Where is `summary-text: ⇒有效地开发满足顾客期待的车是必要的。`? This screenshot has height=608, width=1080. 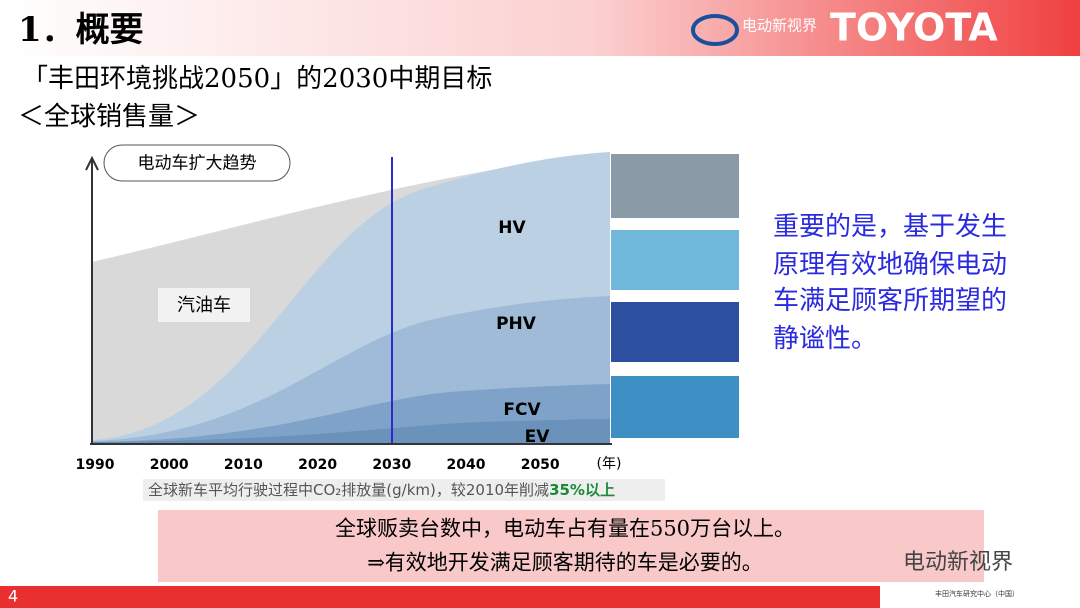
summary-text: ⇒有效地开发满足顾客期待的车是必要的。 is located at coordinates (565, 563).